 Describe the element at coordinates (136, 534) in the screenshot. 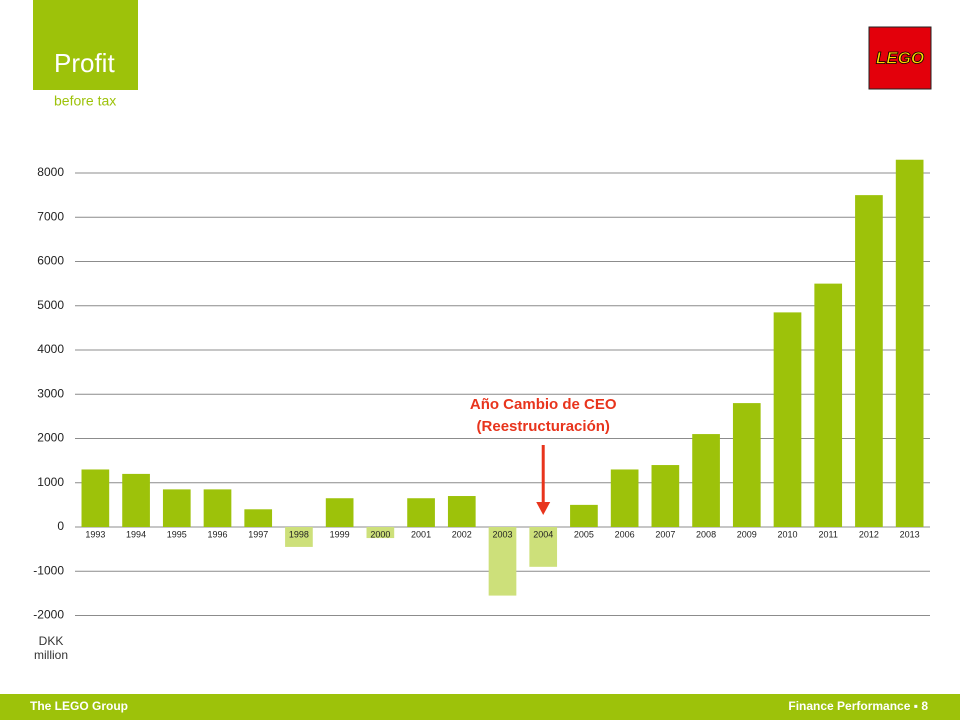

I see `x-tick-label: 1994` at that location.